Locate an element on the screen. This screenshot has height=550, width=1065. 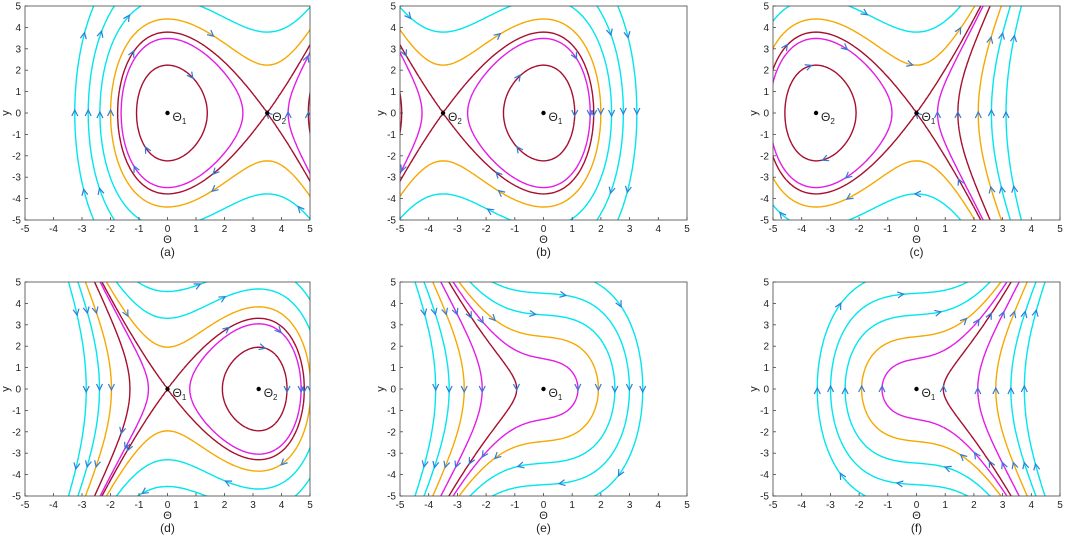
panel-label: (c) is located at coordinates (917, 252).